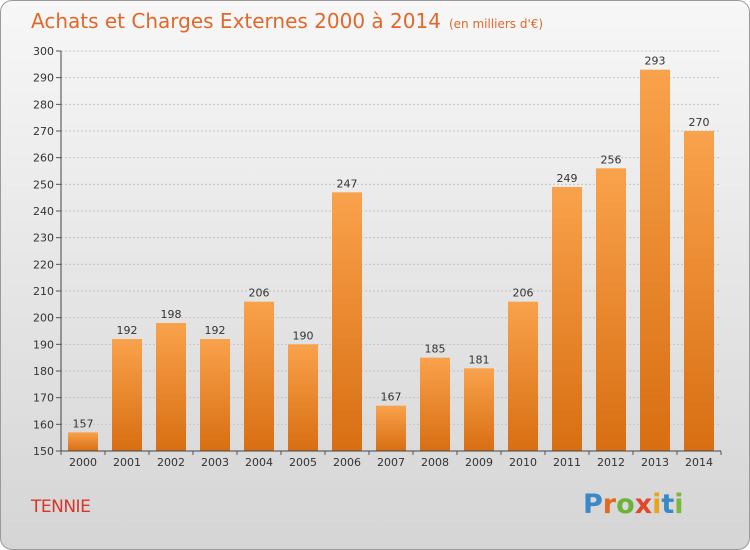  Describe the element at coordinates (43, 424) in the screenshot. I see `y-tick-label: 160` at that location.